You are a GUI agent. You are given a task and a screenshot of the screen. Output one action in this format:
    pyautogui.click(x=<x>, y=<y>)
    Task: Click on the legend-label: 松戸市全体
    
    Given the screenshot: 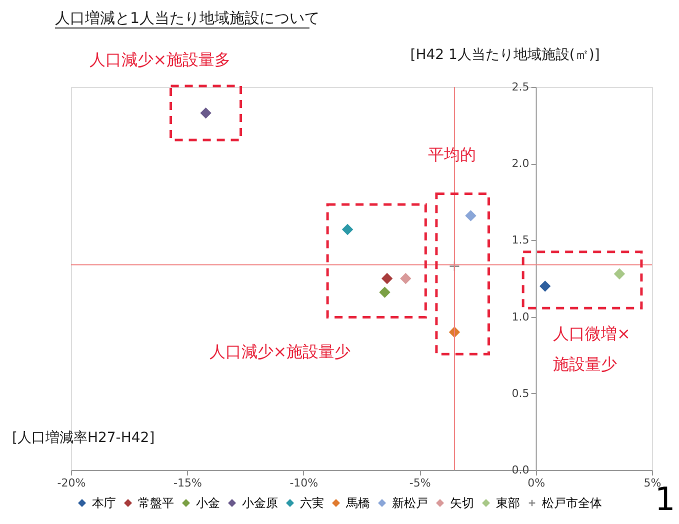 What is the action you would take?
    pyautogui.click(x=572, y=503)
    